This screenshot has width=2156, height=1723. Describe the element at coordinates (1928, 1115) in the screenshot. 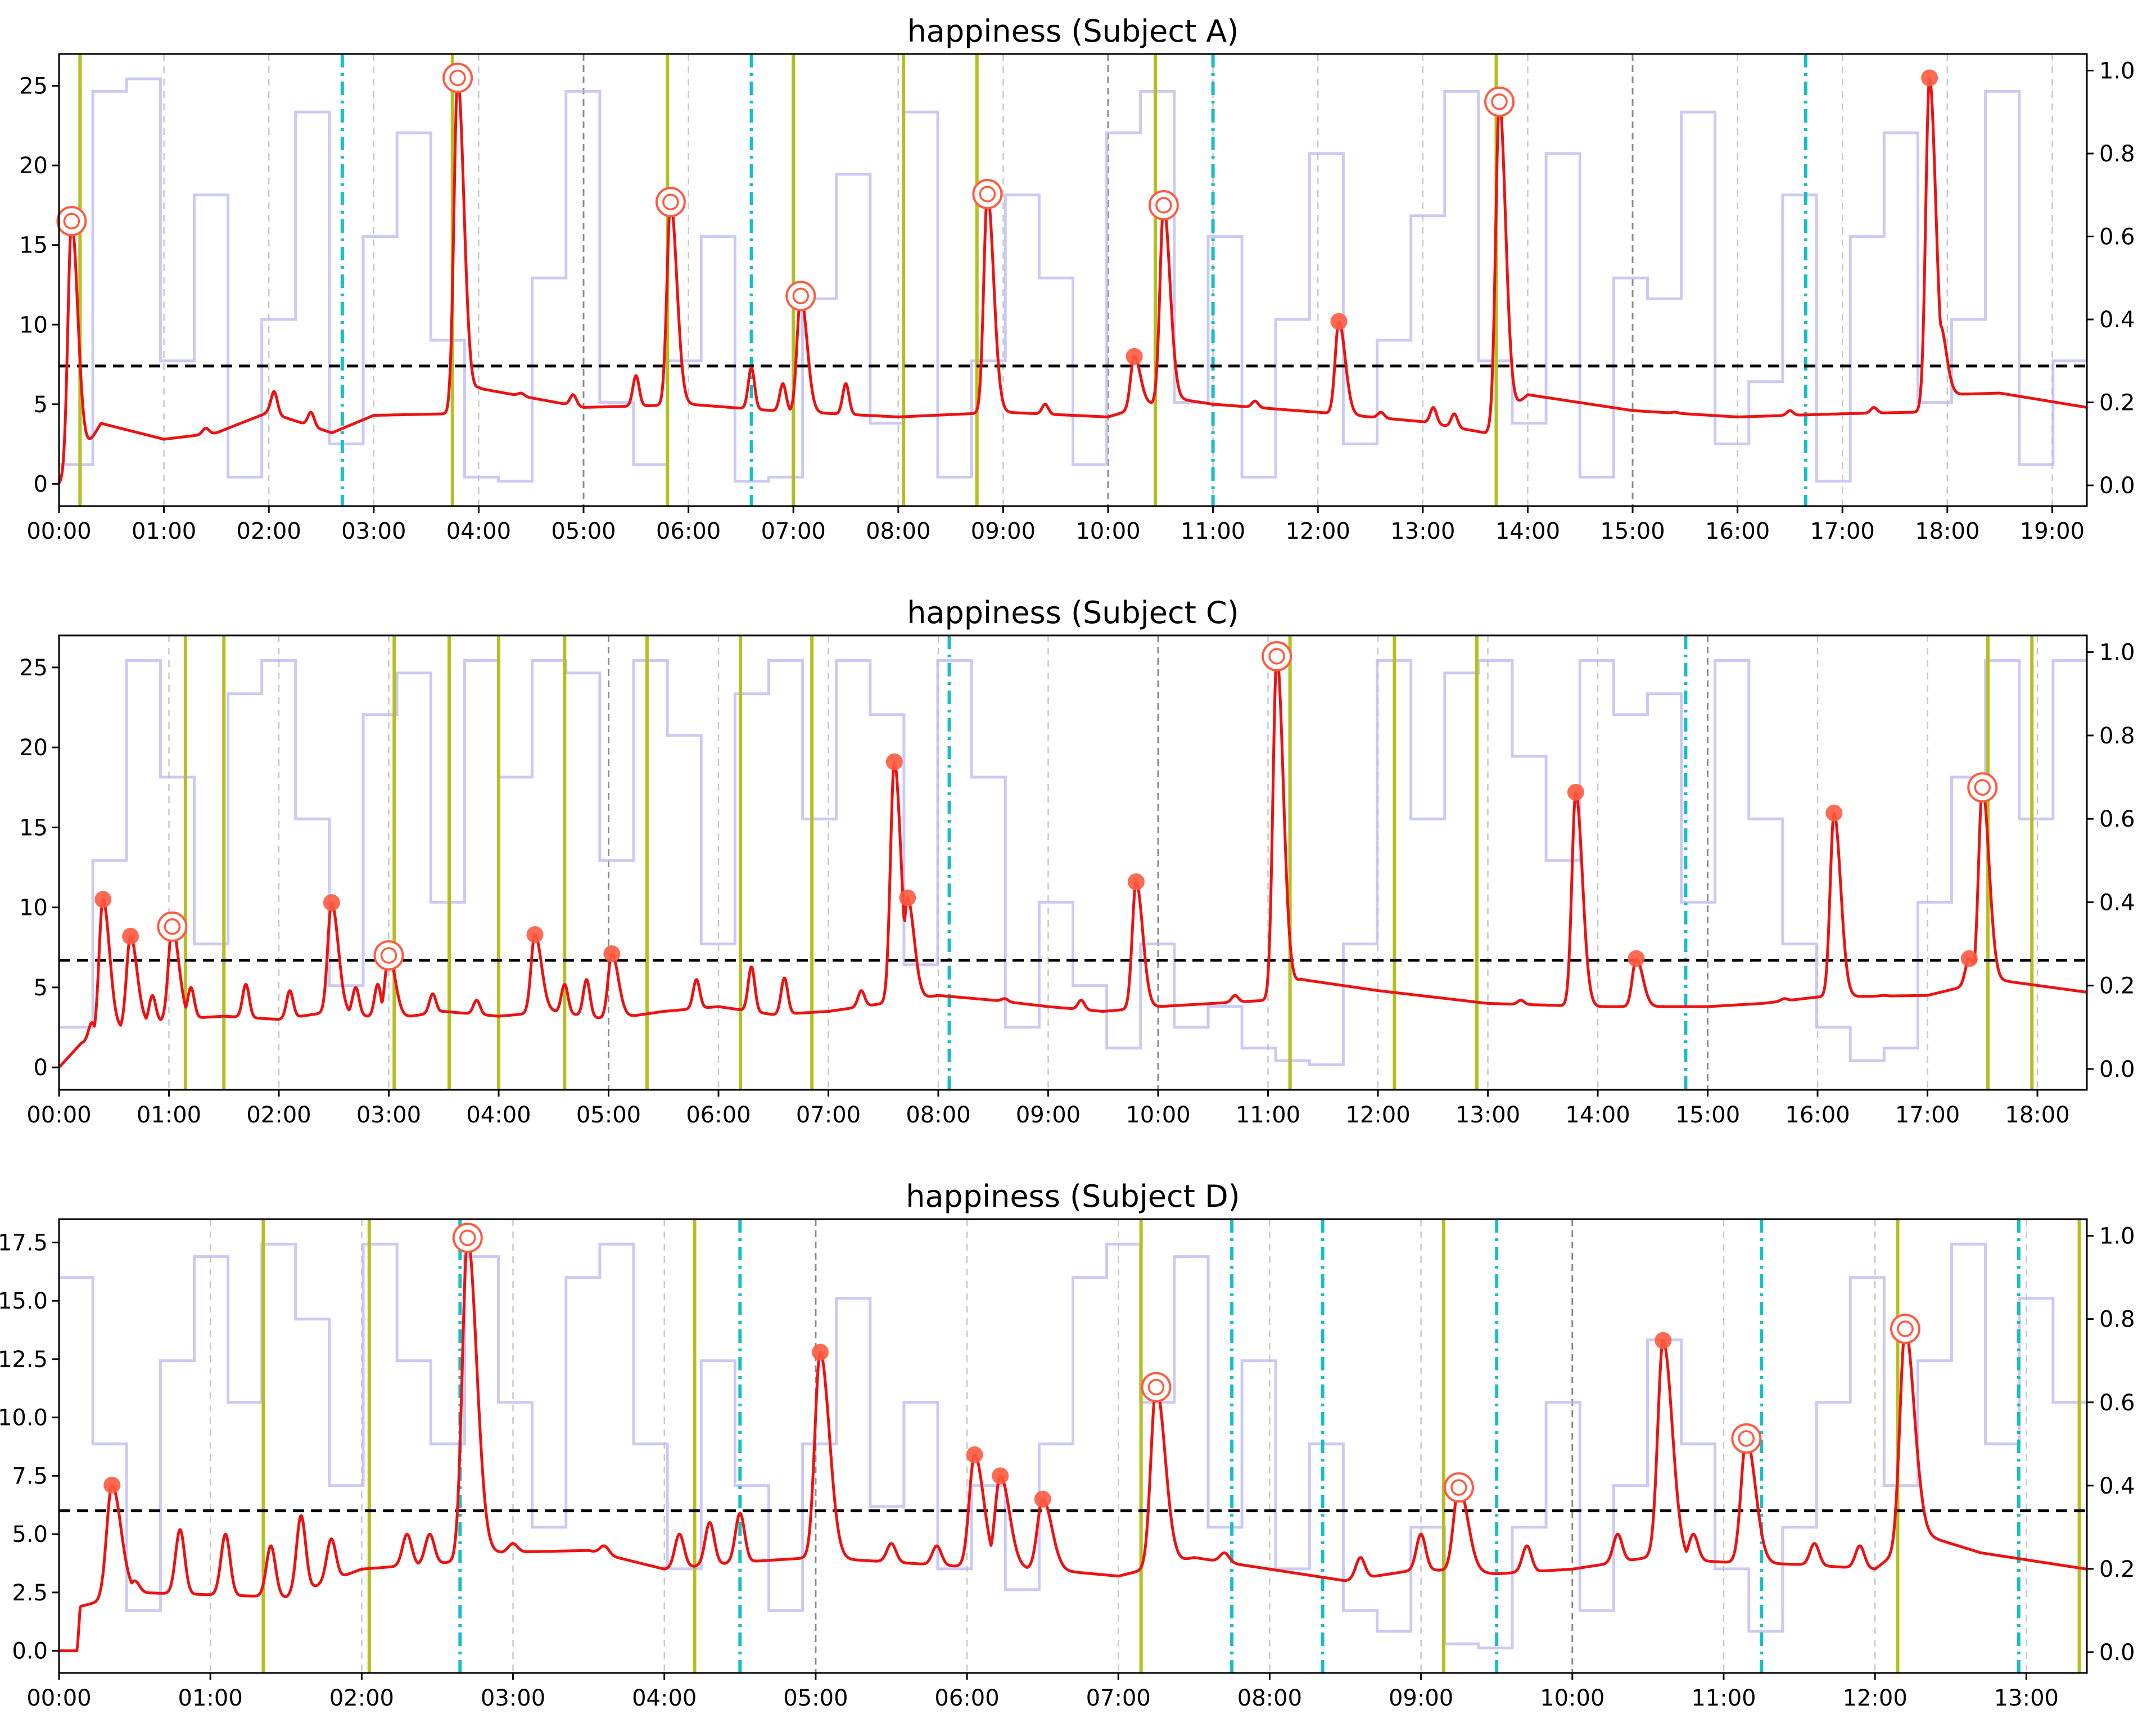

I see `x-tick-label: 17:00` at that location.